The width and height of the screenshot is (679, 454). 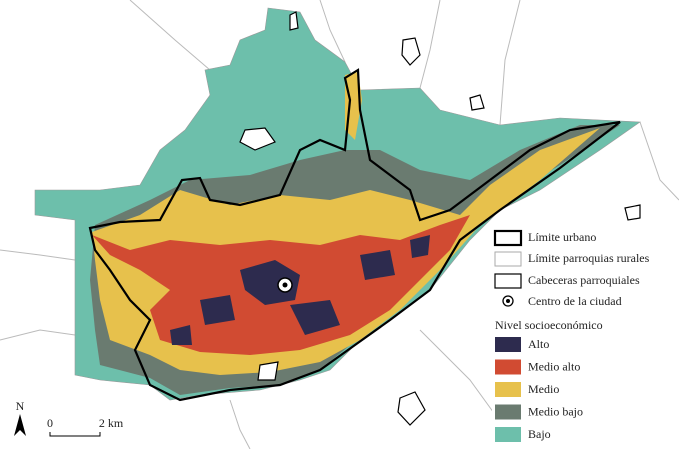 I want to click on legend-label: Centro de la ciudad, so click(x=575, y=301).